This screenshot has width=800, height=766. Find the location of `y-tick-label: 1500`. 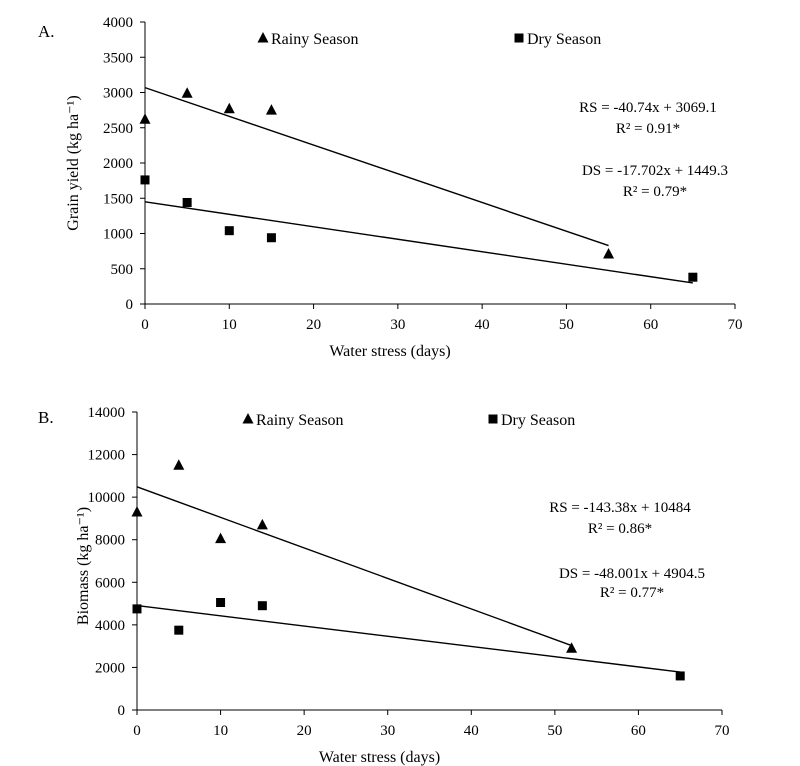

y-tick-label: 1500 is located at coordinates (118, 199).